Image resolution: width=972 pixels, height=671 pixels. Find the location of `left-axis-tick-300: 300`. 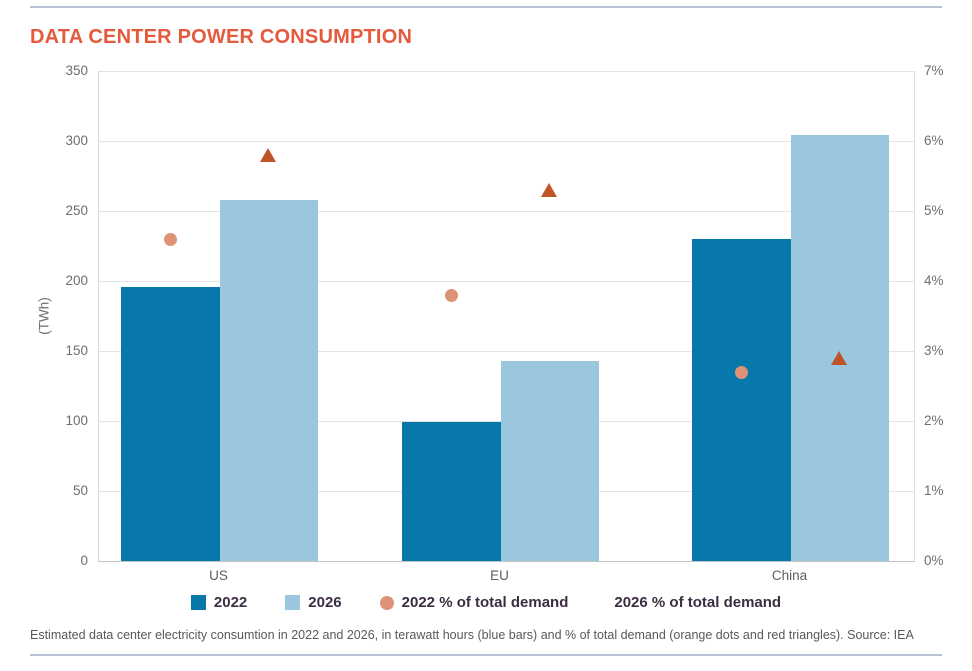

left-axis-tick-300: 300 is located at coordinates (76, 140).